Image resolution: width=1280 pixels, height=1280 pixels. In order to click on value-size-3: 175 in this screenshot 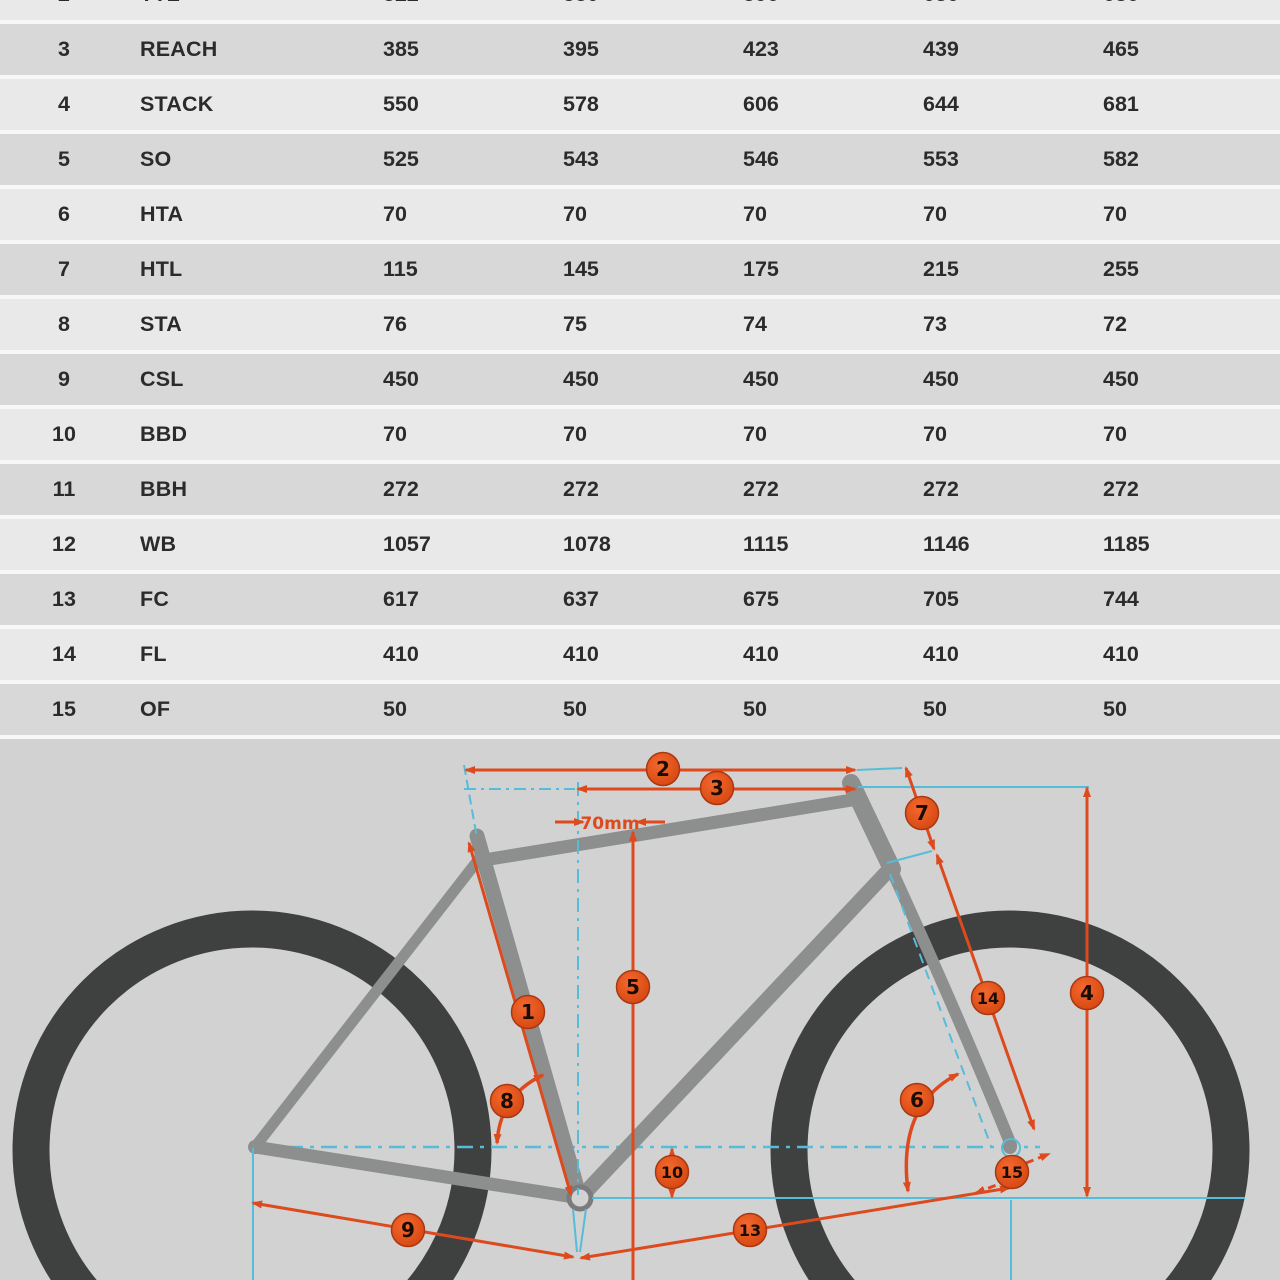, I will do `click(761, 269)`.